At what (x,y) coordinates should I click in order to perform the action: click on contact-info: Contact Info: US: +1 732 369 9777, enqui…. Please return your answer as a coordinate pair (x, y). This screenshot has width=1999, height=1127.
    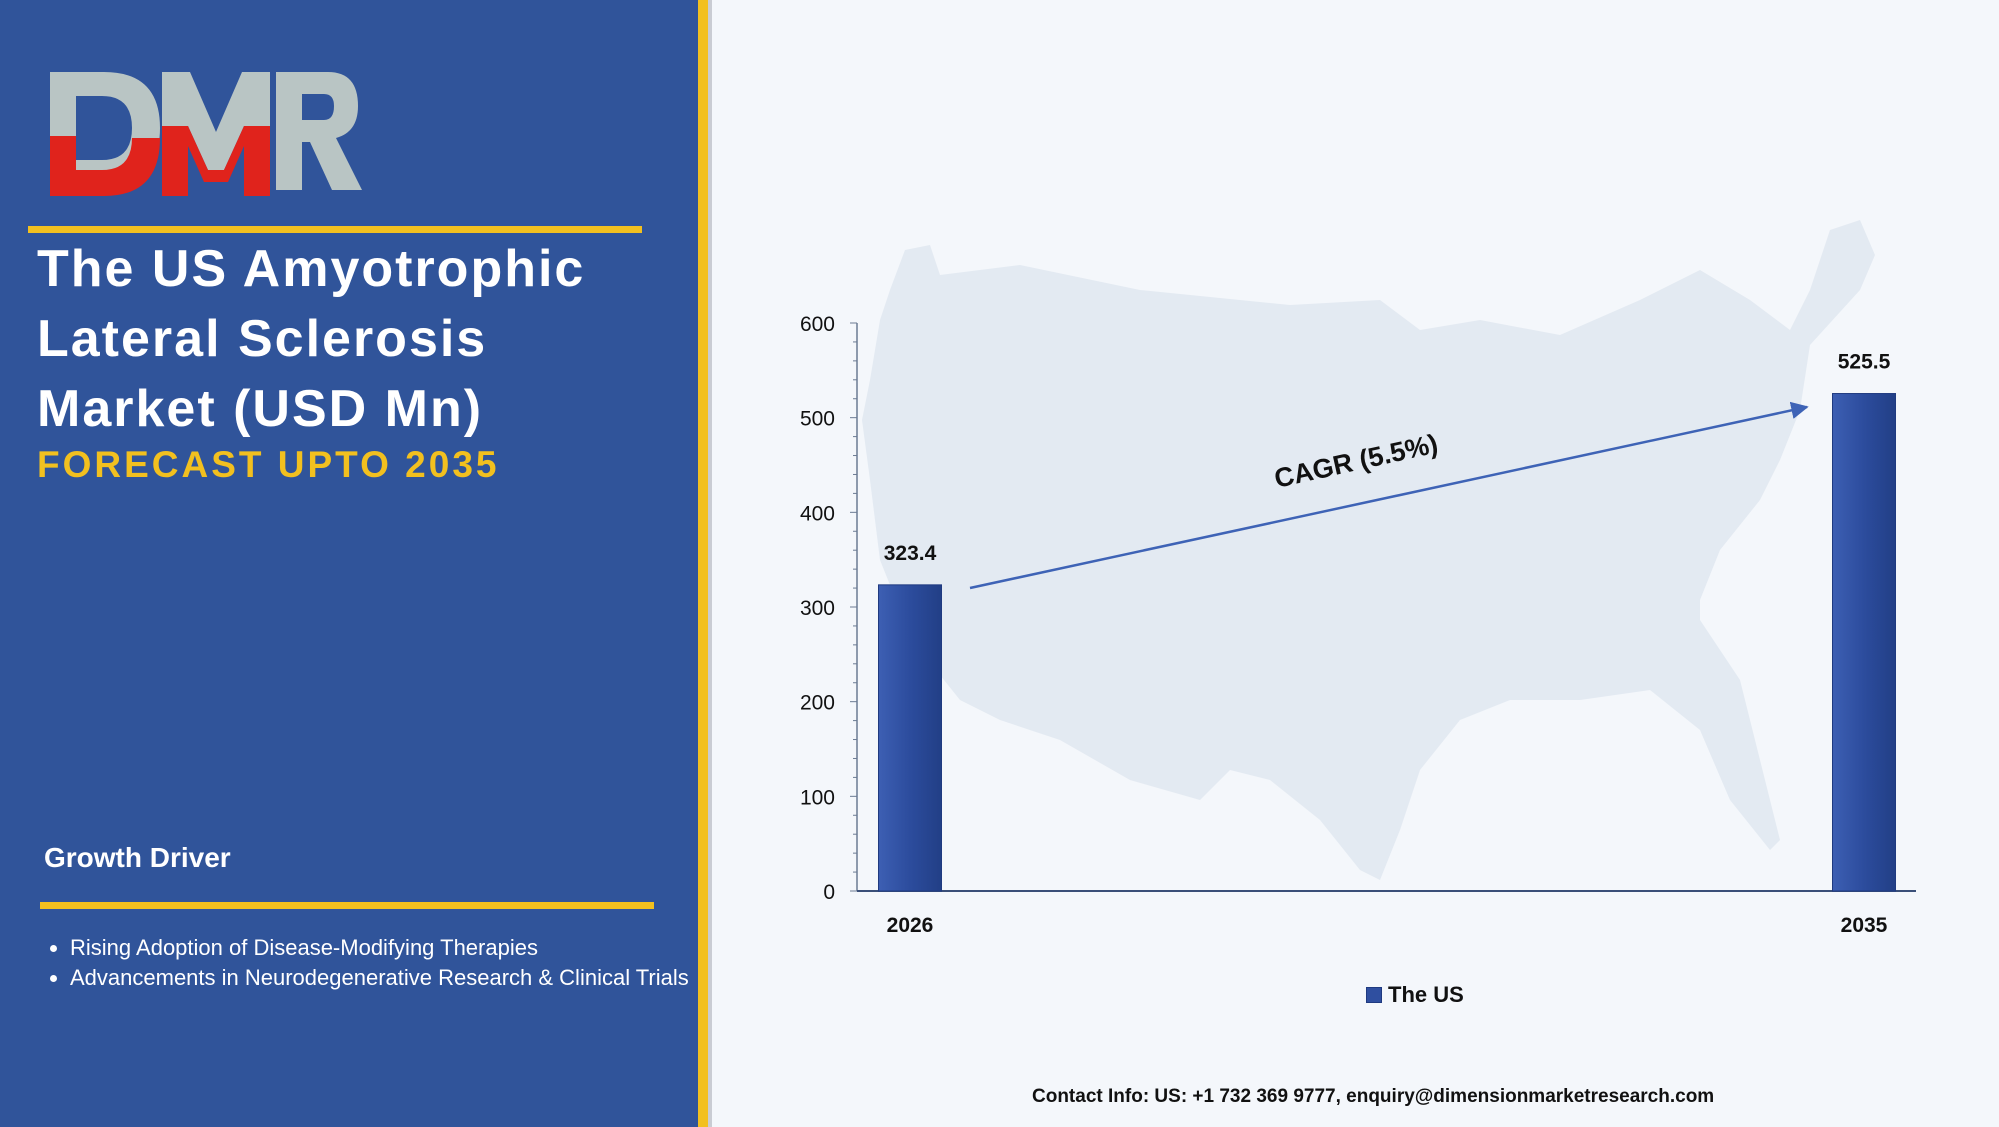
    Looking at the image, I should click on (1373, 1096).